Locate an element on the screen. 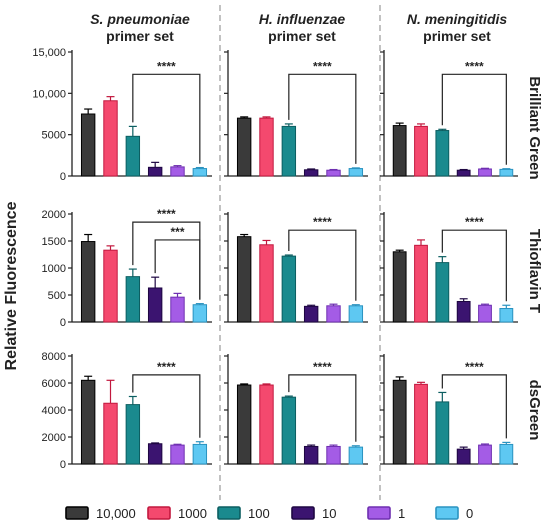 The width and height of the screenshot is (550, 532). y-axis-label: Relative Fluorescence is located at coordinates (11, 285).